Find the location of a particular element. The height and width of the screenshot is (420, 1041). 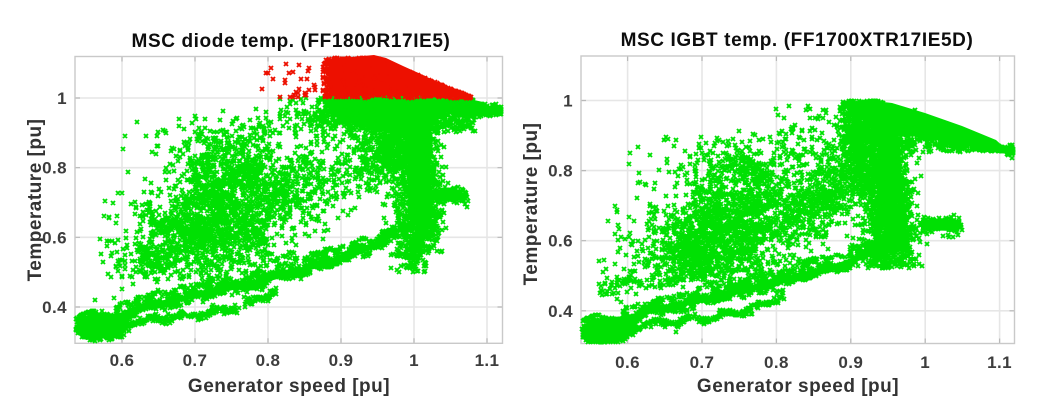

svg-text: MSC diode temp. (FF1800R17IE5) is located at coordinates (291, 41).